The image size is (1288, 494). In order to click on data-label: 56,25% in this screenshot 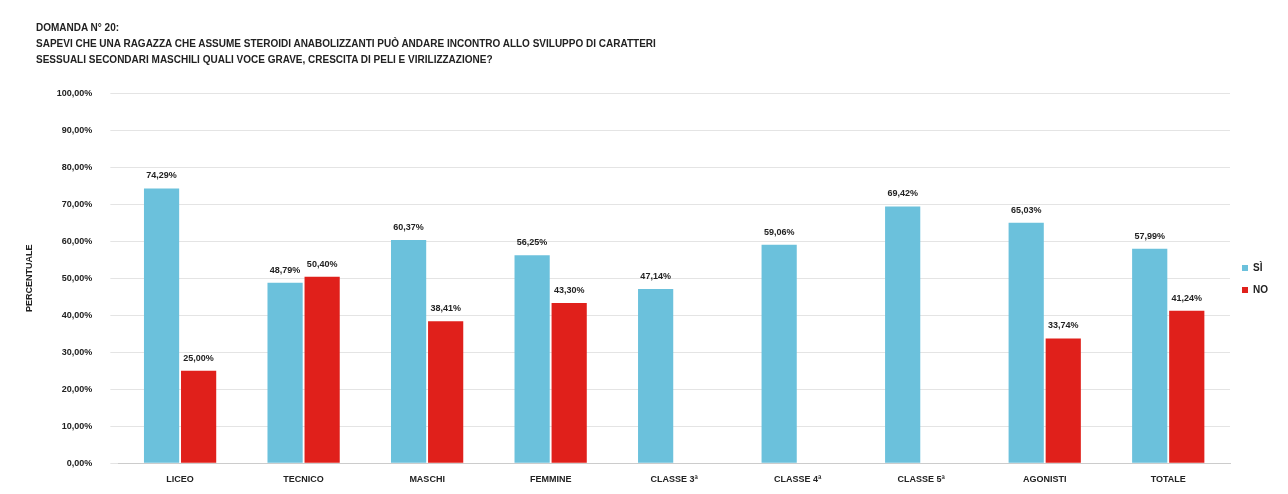, I will do `click(532, 242)`.